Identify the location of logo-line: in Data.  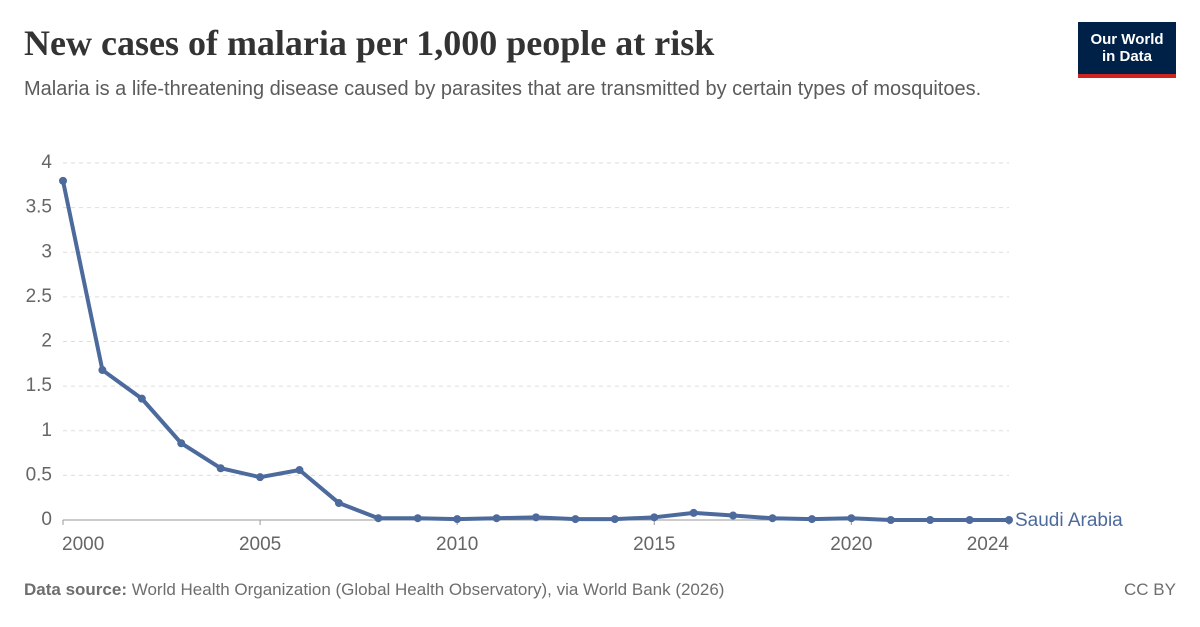
(1126, 56).